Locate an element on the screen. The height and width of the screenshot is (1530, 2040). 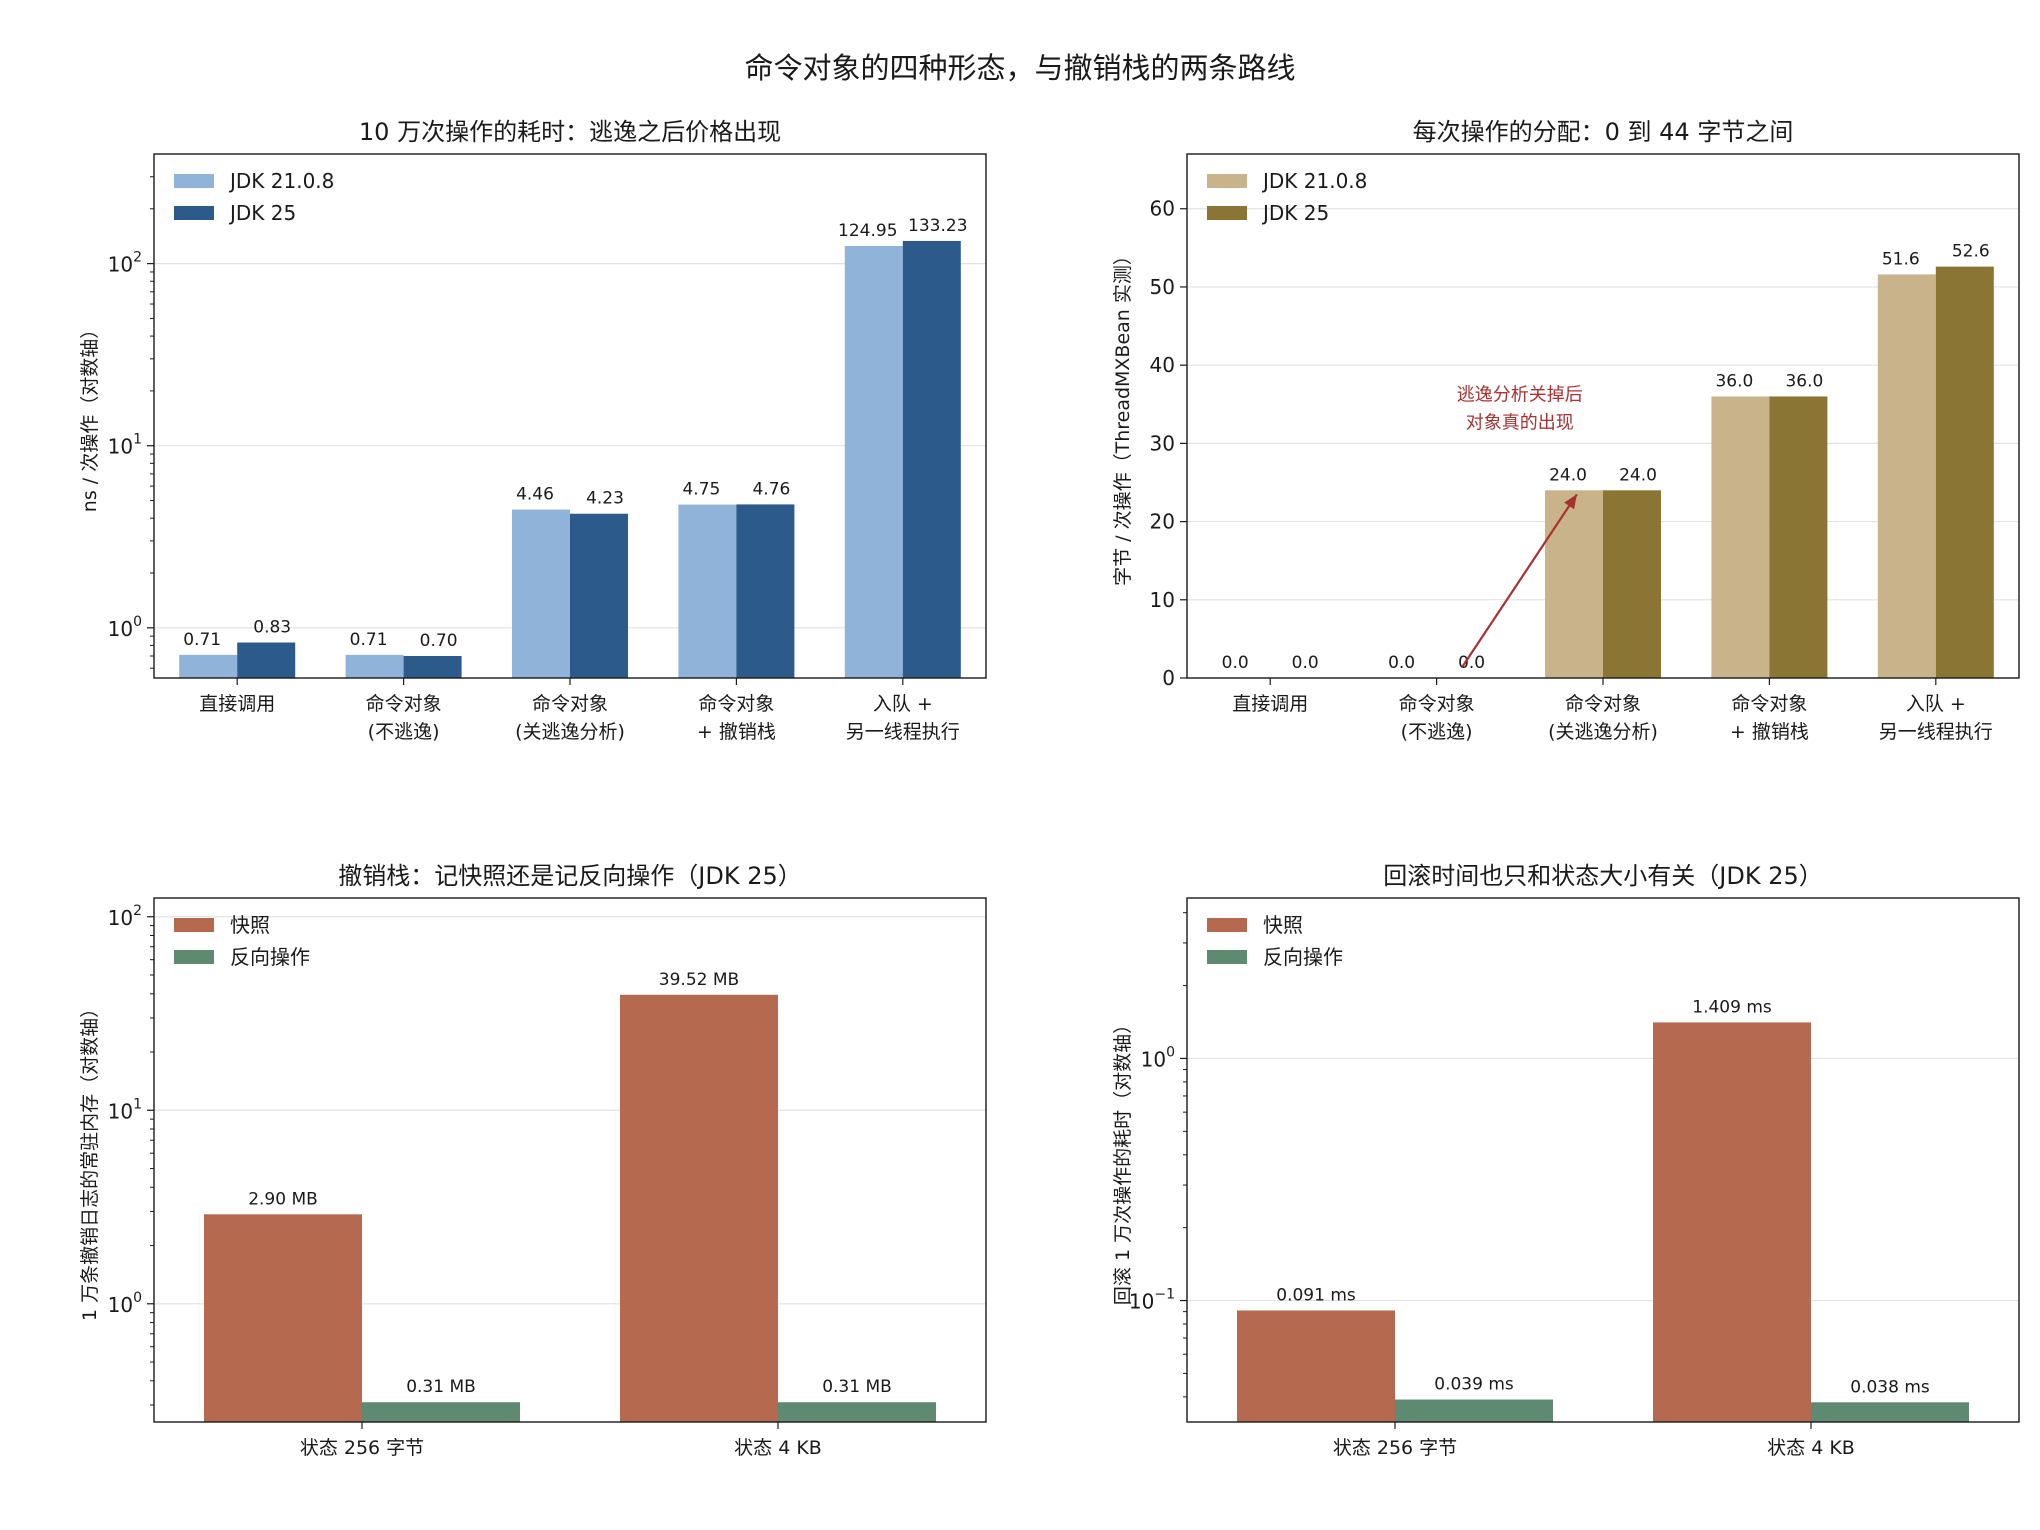
y-tick-label: 10⁻¹ is located at coordinates (1152, 1300).